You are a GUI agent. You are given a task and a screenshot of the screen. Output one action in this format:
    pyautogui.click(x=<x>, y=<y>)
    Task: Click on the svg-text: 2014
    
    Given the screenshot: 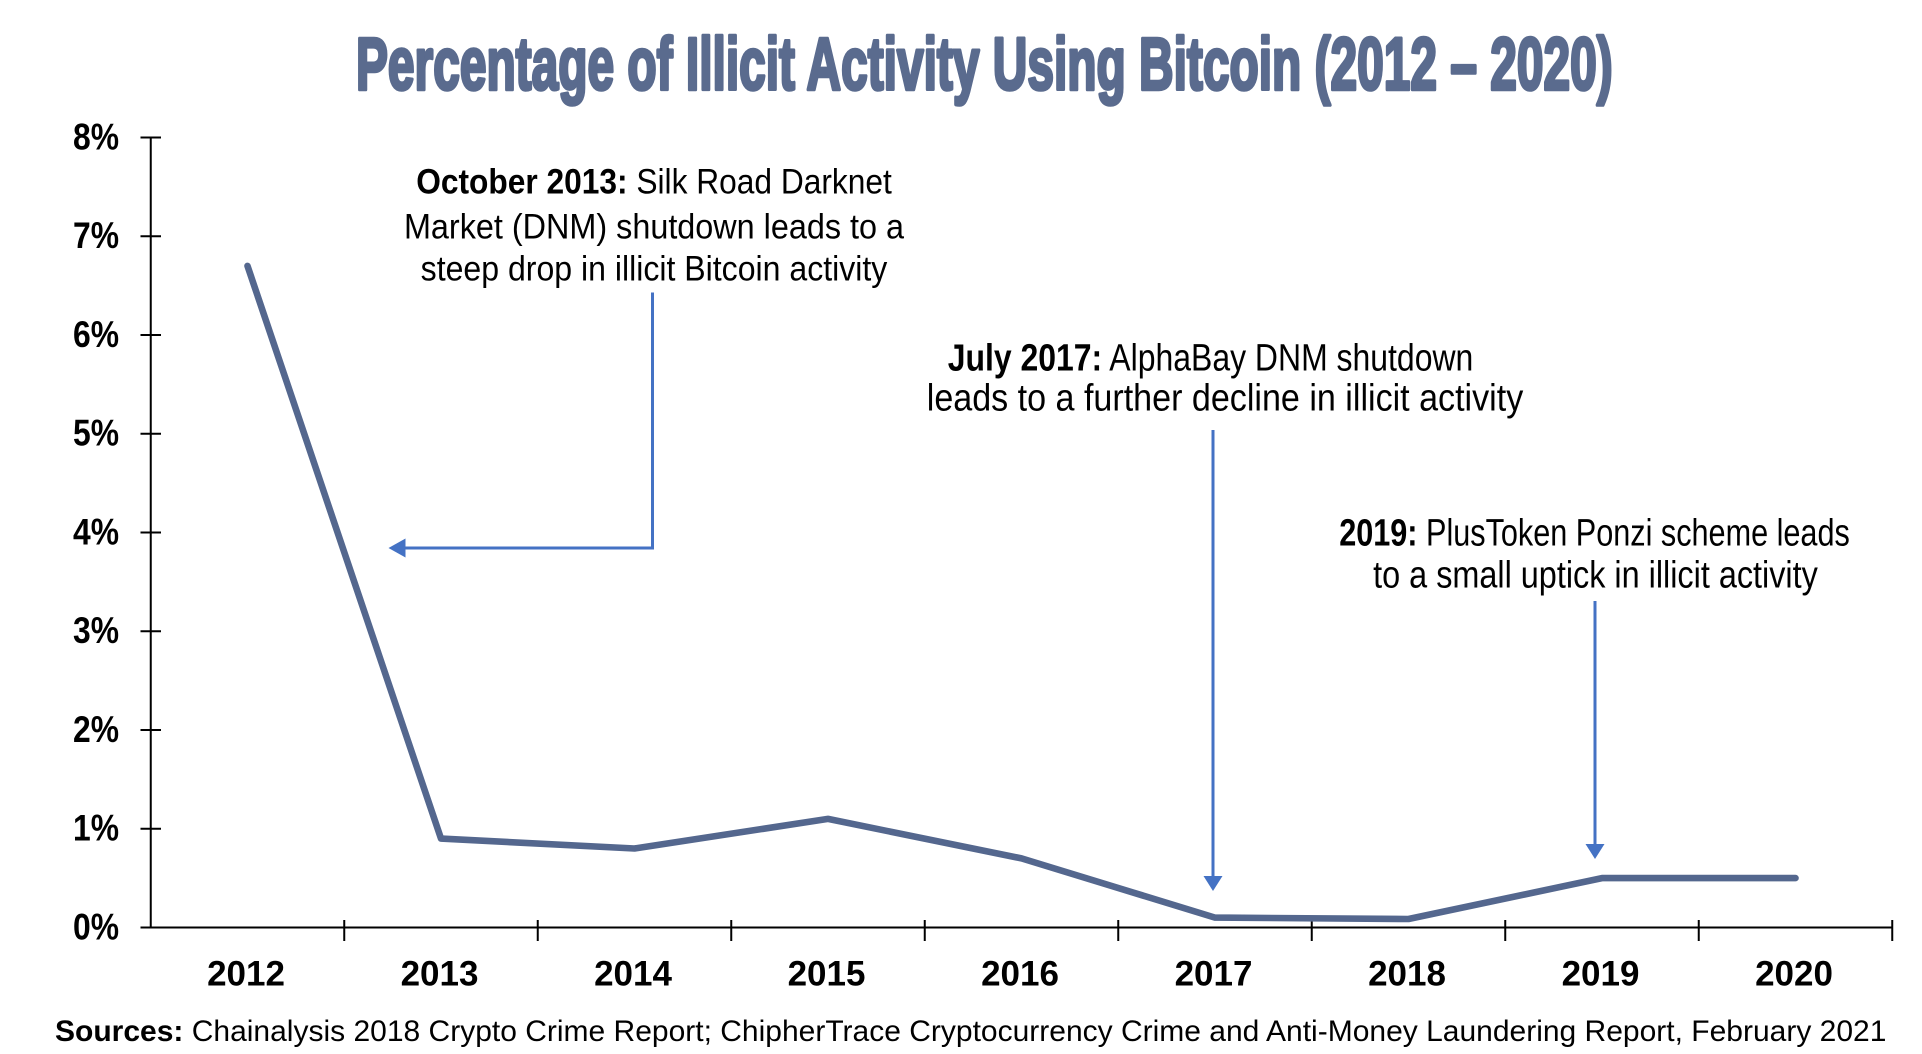 What is the action you would take?
    pyautogui.click(x=633, y=974)
    